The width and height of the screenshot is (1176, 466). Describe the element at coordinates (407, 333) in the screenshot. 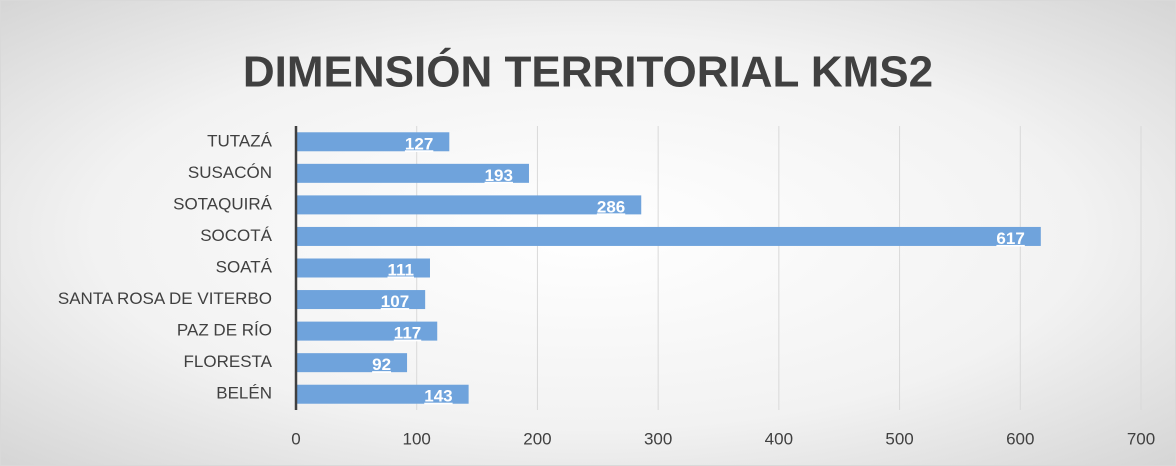

I see `data-label: 117` at that location.